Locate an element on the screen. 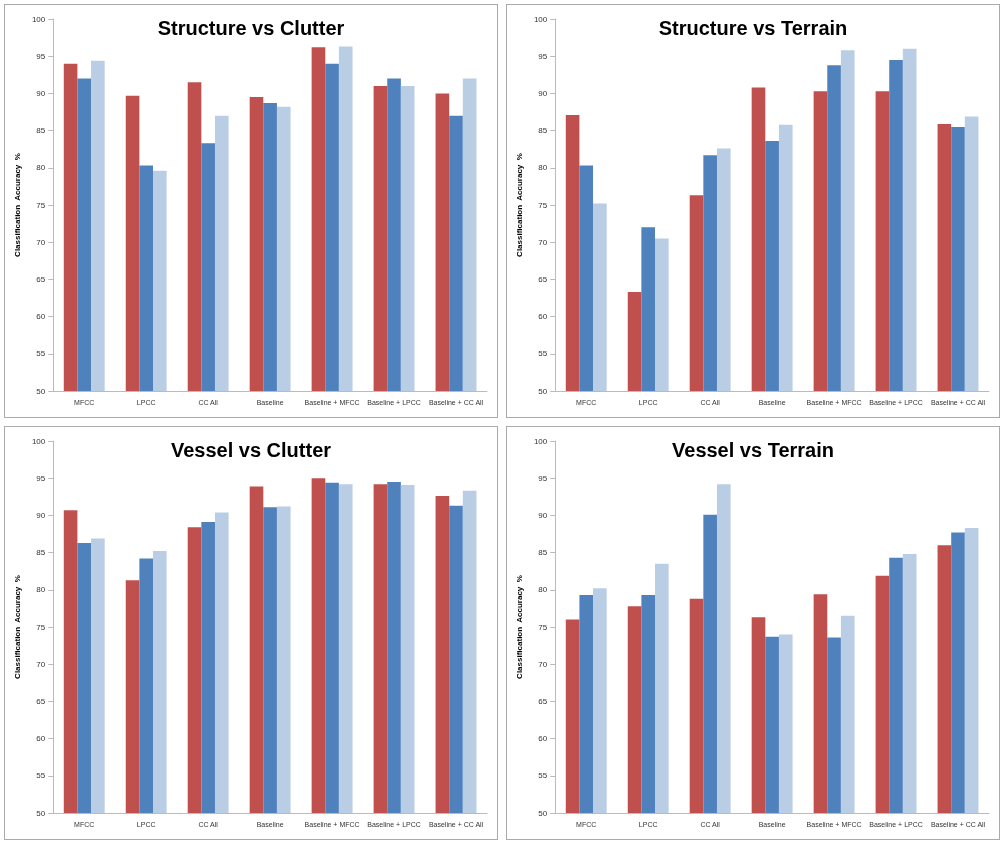 Image resolution: width=1004 pixels, height=848 pixels. chart-title: Vessel vs Clutter is located at coordinates (251, 450).